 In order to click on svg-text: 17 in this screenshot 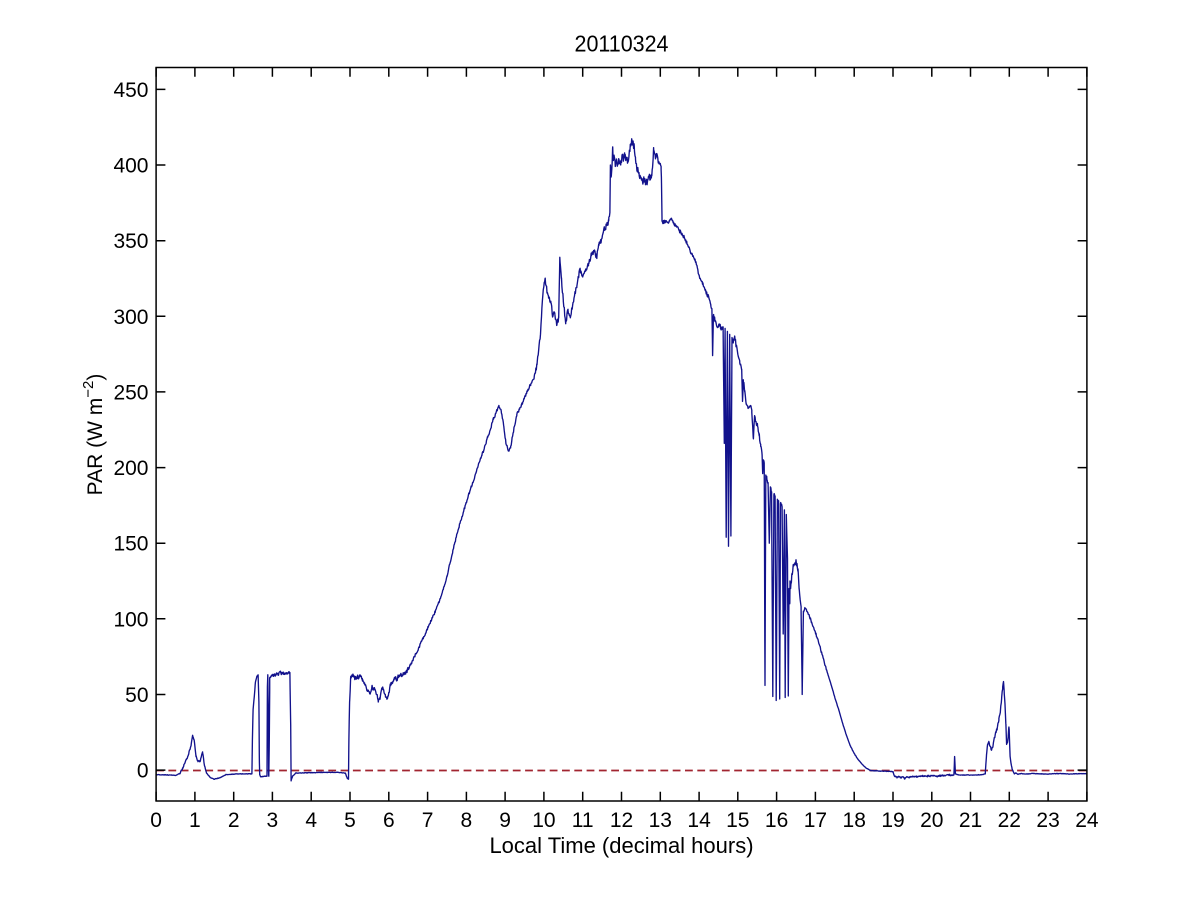, I will do `click(815, 820)`.